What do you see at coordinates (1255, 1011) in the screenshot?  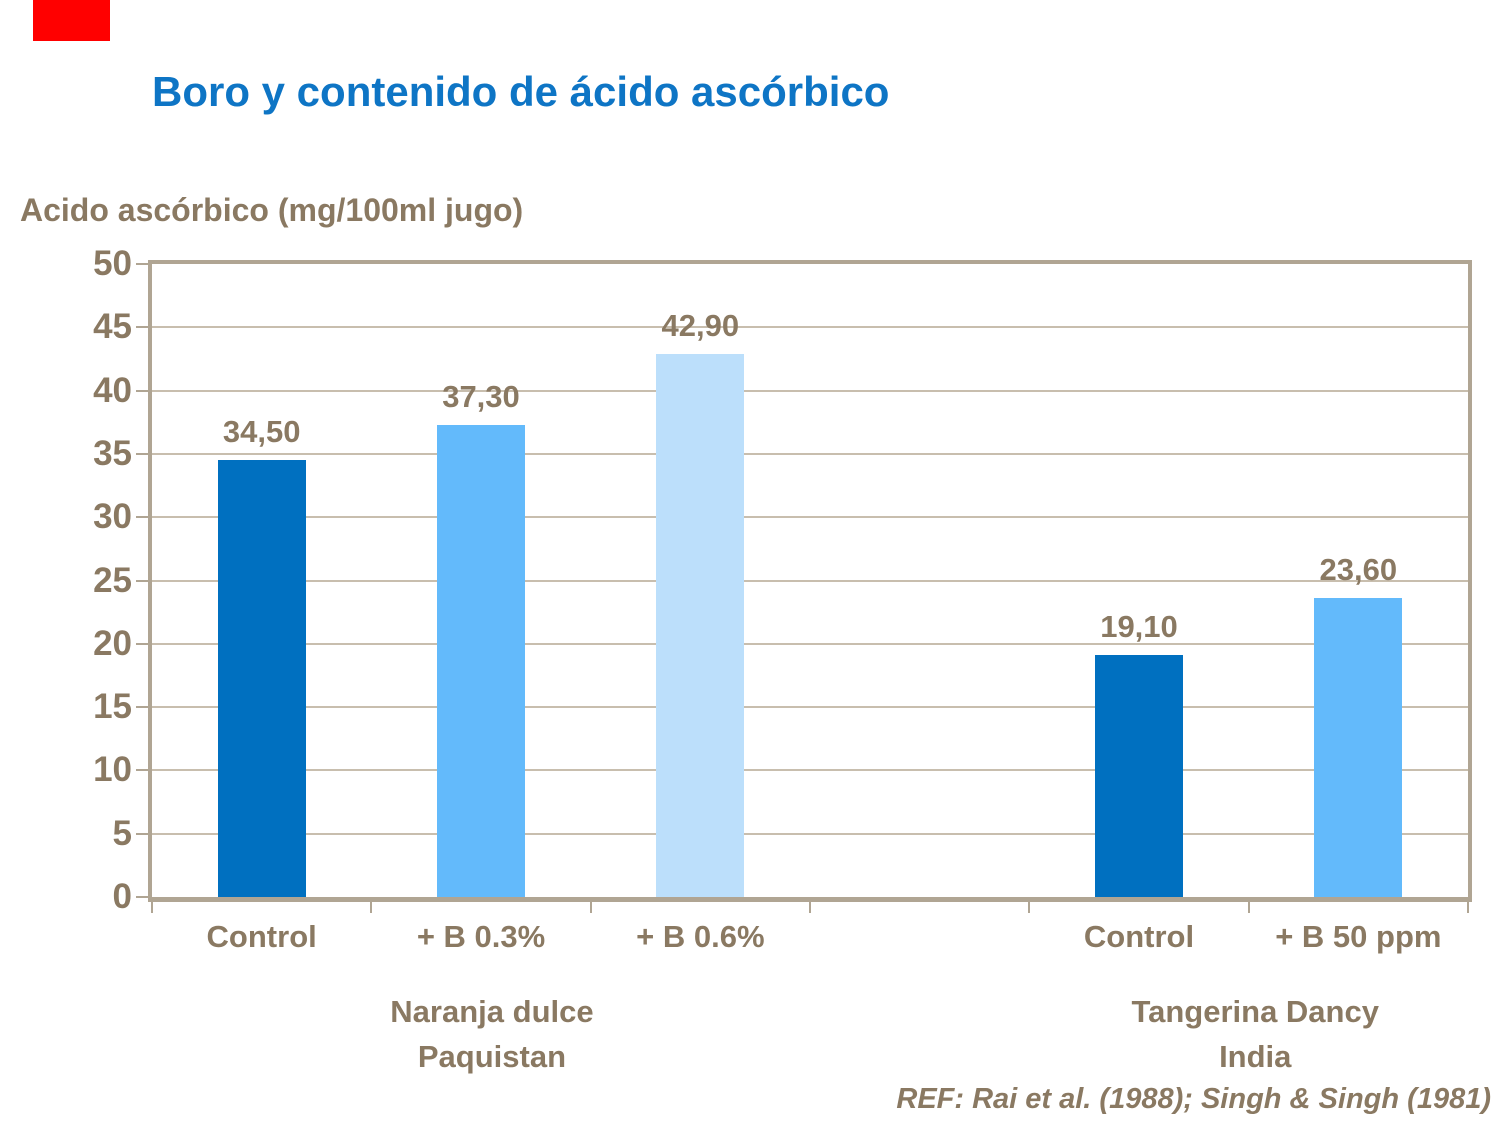 I see `group-label-line1: Tangerina Dancy` at bounding box center [1255, 1011].